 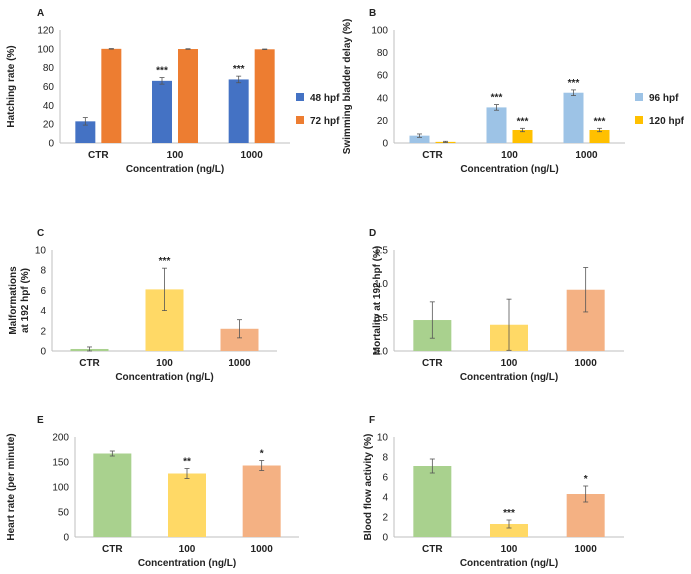 What do you see at coordinates (11, 486) in the screenshot?
I see `y-axis-label: Heart rate (per minute)` at bounding box center [11, 486].